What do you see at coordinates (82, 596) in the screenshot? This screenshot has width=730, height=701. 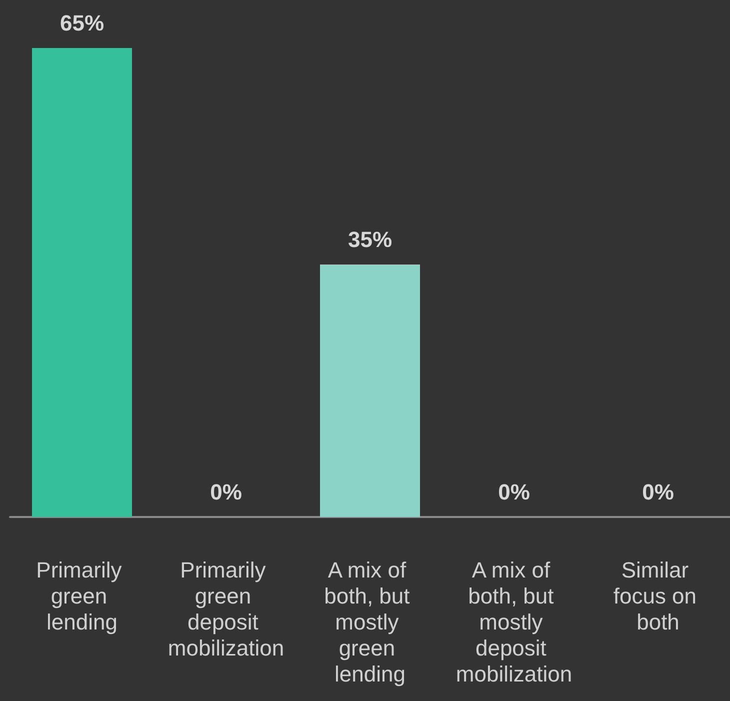 I see `x-tick-label: Primarily green lending` at bounding box center [82, 596].